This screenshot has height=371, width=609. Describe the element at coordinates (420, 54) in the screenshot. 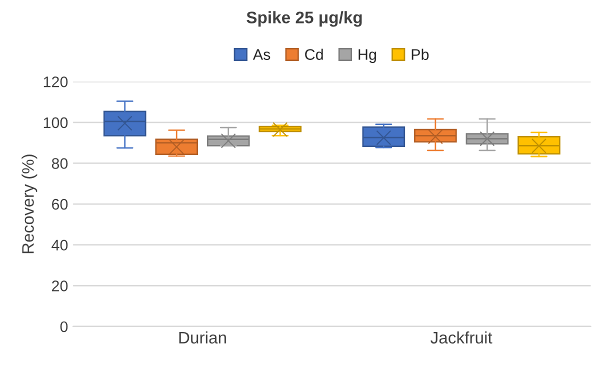

I see `legend-label: Pb` at that location.